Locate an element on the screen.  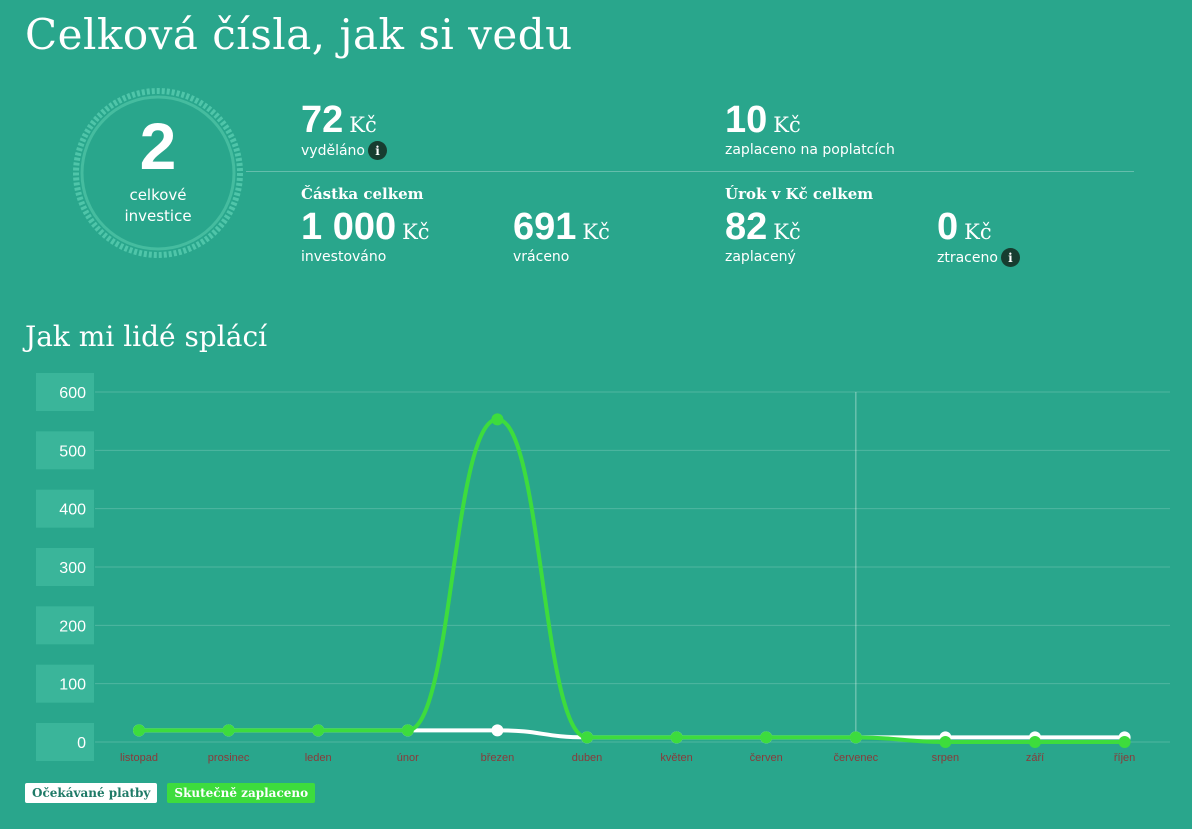
y-tick-label: 200 is located at coordinates (72, 626).